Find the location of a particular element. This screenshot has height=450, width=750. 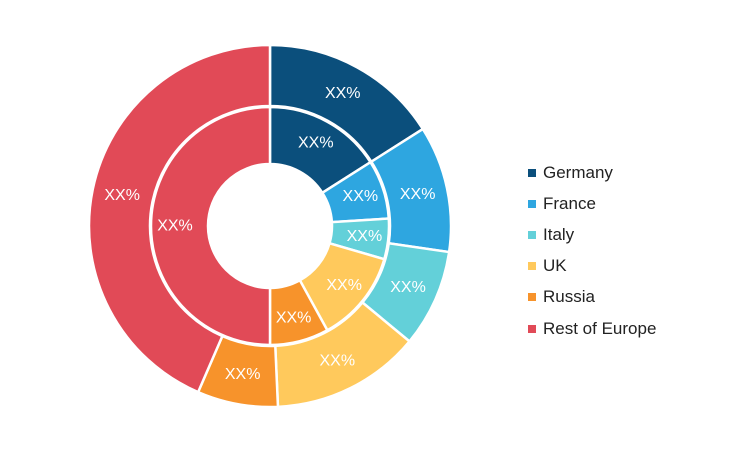

outer-label-russia: XX% is located at coordinates (243, 374).